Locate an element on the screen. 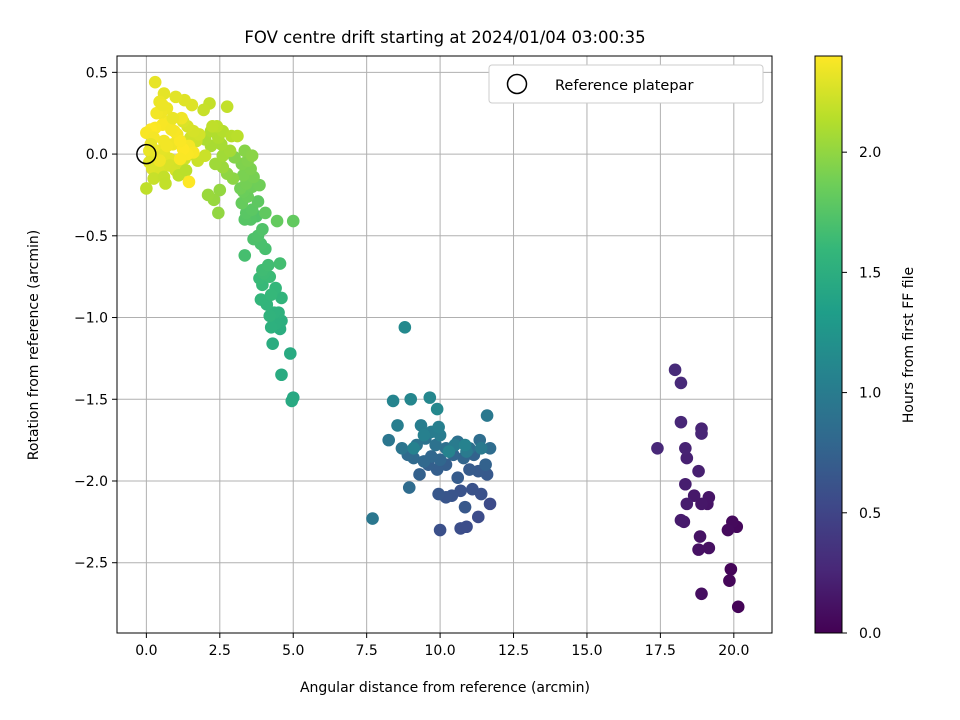 The height and width of the screenshot is (720, 960). colorbar-ticks: 0.0 0.5 1.0 1.5 2.0 is located at coordinates (861, 393).